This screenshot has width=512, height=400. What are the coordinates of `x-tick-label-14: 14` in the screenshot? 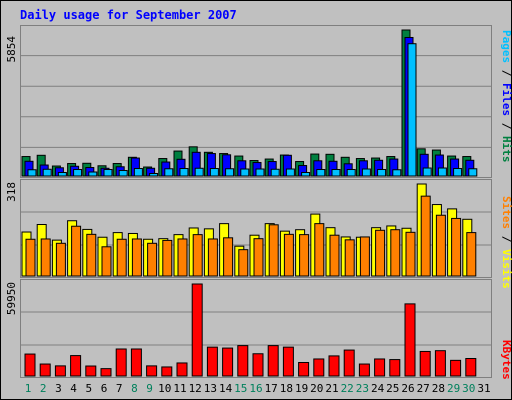 It's located at (226, 388).